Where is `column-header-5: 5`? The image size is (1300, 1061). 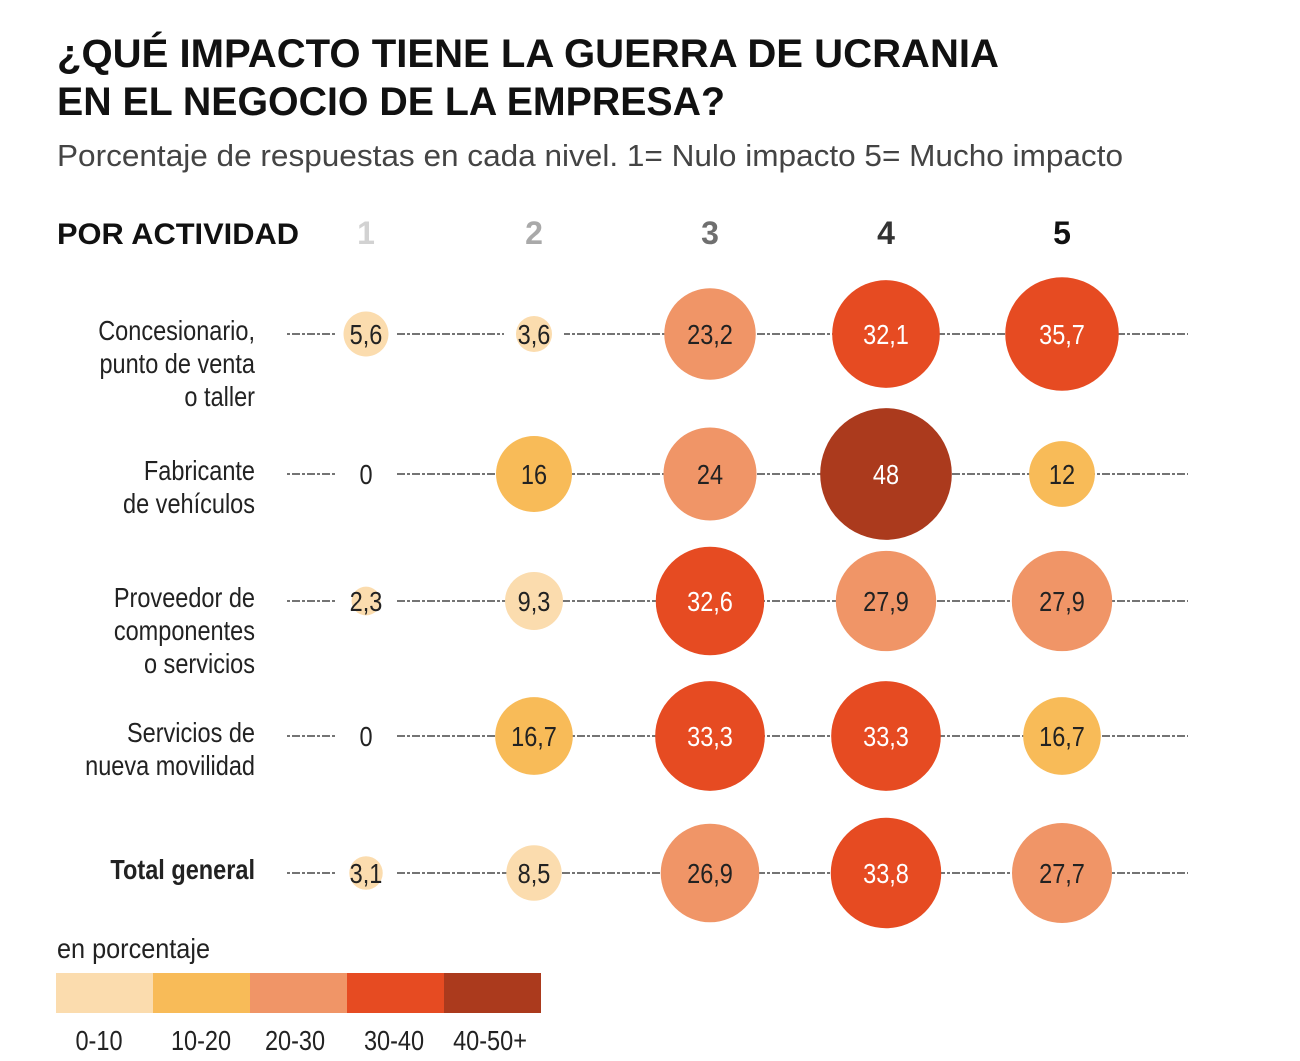 column-header-5: 5 is located at coordinates (1062, 233).